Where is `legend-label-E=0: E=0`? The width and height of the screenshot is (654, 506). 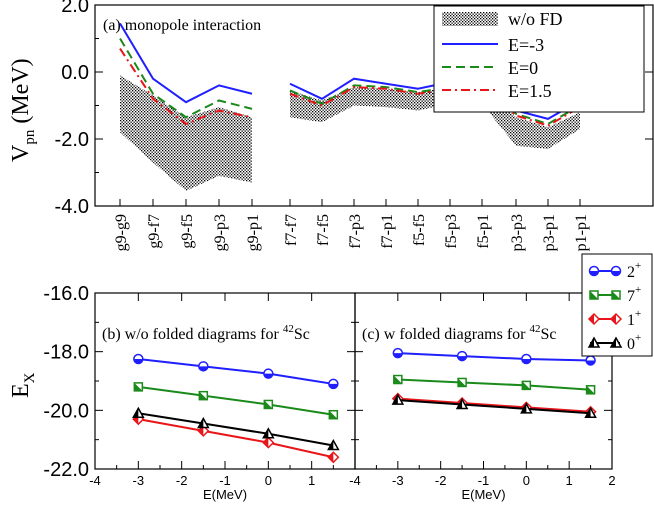 legend-label-E=0: E=0 is located at coordinates (523, 68).